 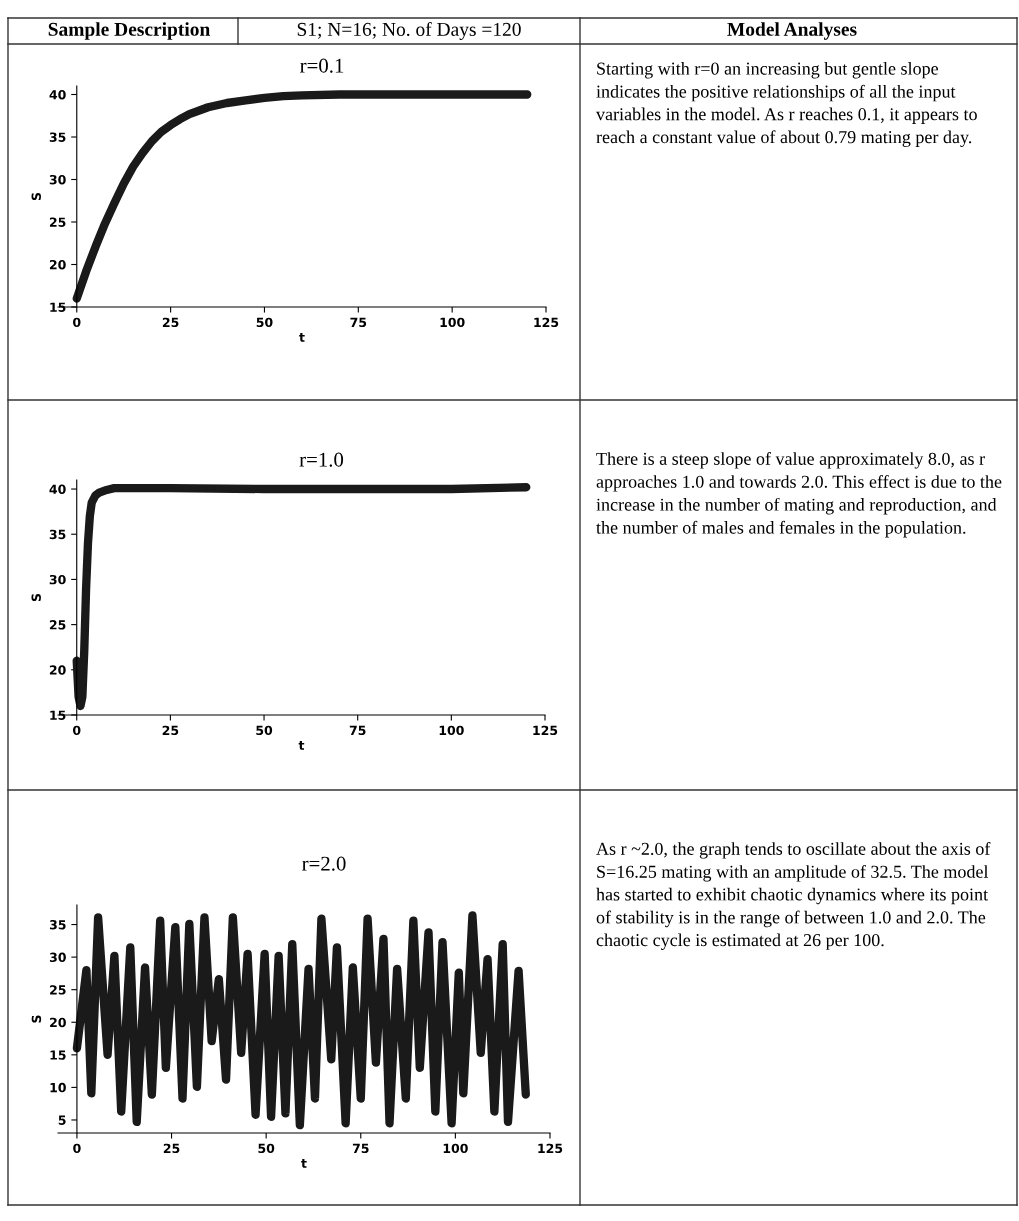 What do you see at coordinates (786, 104) in the screenshot?
I see `text: Starting with r=0 an increasing but gentle slope indicates the positive relationships of all the input variables in the model. As r reaches 0.1, it appears to reach a constant value of about 0.79 mating per day.` at bounding box center [786, 104].